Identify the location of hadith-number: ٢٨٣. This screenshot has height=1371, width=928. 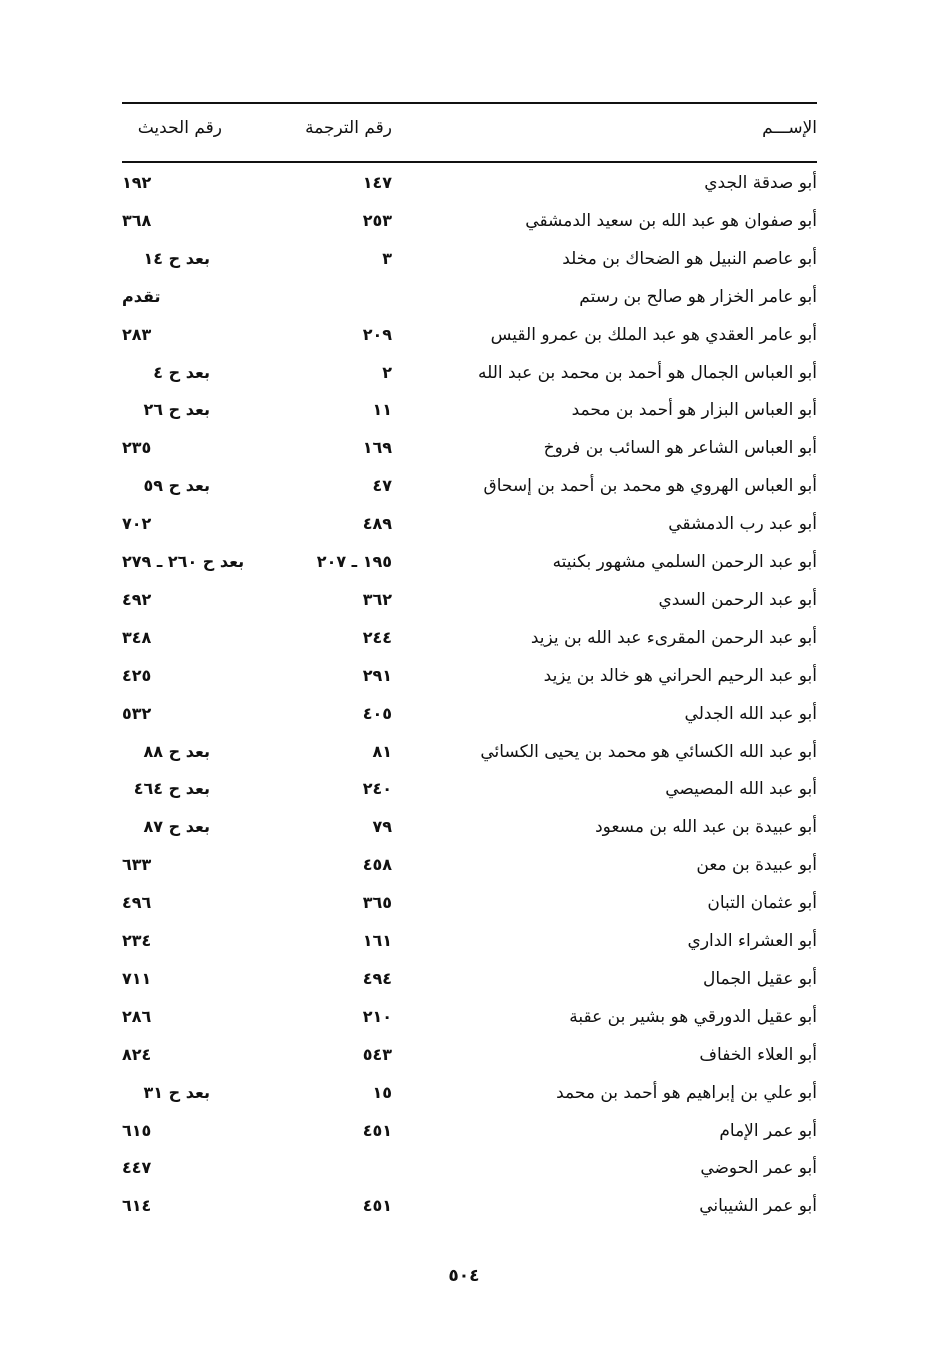
(137, 334).